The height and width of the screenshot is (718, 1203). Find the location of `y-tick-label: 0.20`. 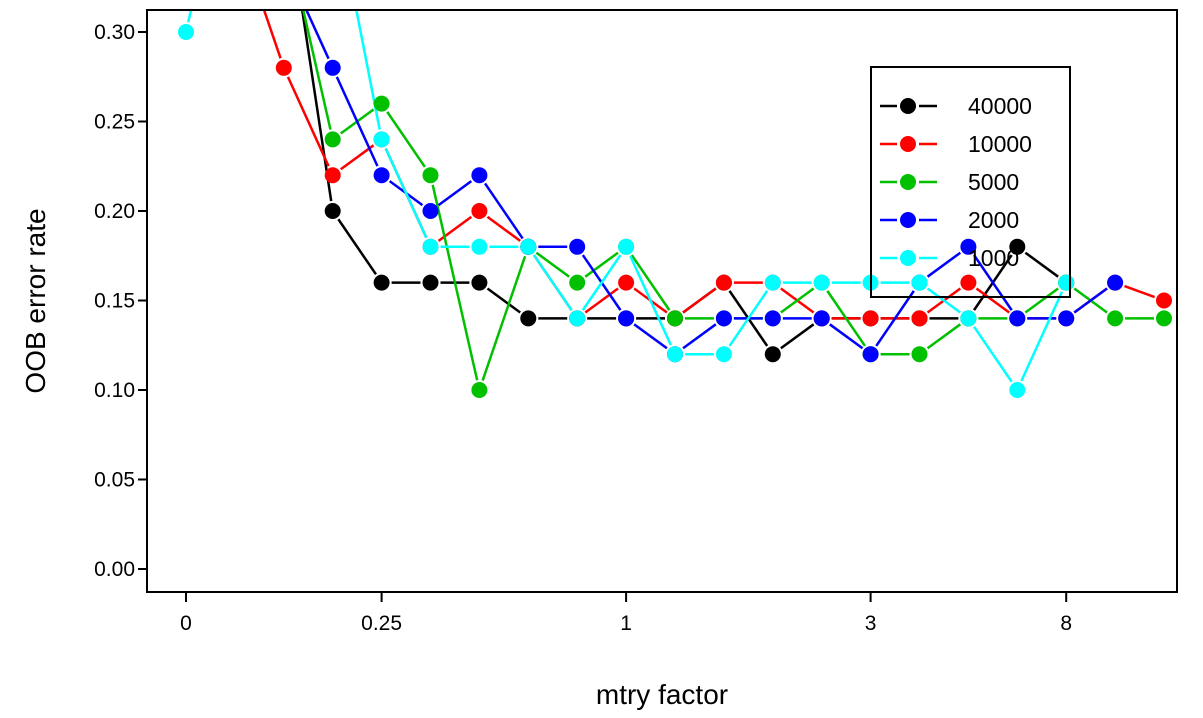

y-tick-label: 0.20 is located at coordinates (114, 211).